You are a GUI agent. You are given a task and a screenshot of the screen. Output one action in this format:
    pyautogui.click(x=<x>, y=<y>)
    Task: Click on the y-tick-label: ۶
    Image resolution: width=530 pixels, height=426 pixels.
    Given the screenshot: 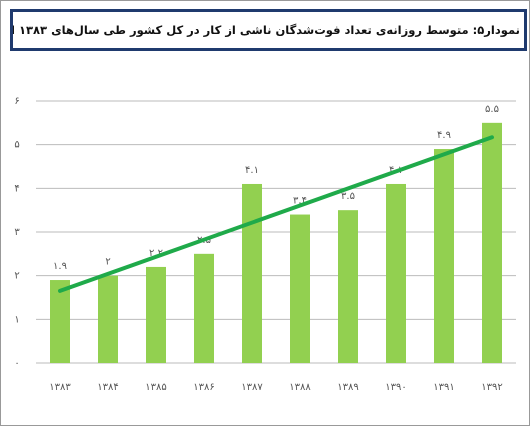 What is the action you would take?
    pyautogui.click(x=16, y=101)
    